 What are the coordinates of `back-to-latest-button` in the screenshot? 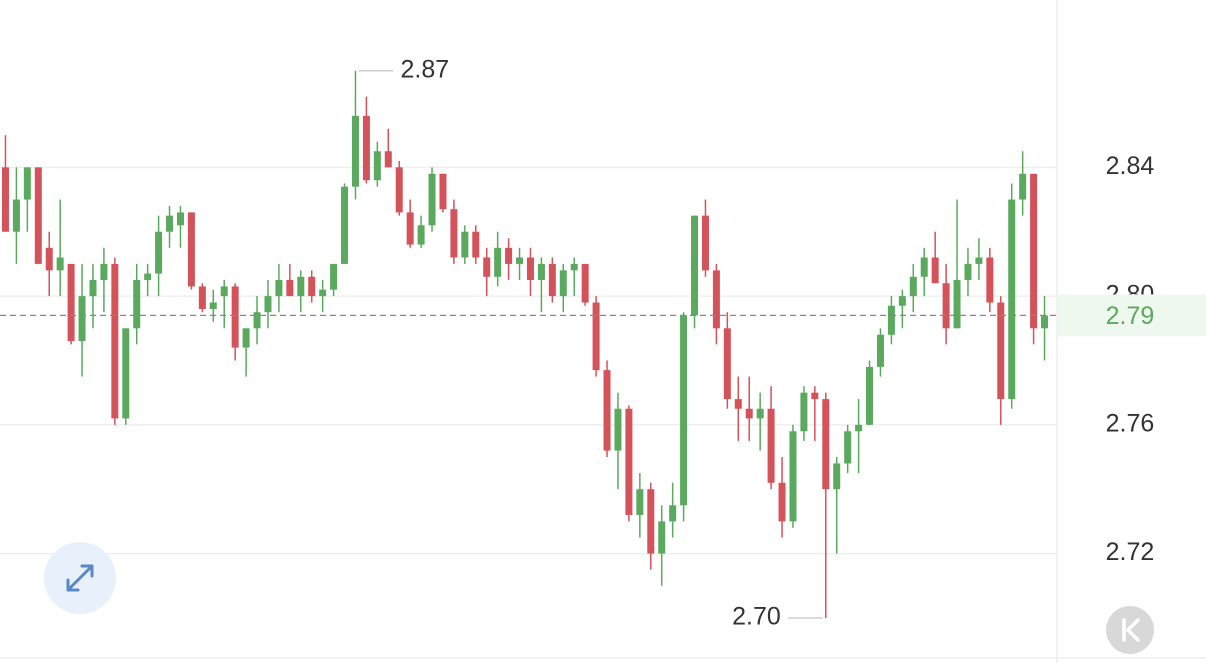 It's located at (1130, 630).